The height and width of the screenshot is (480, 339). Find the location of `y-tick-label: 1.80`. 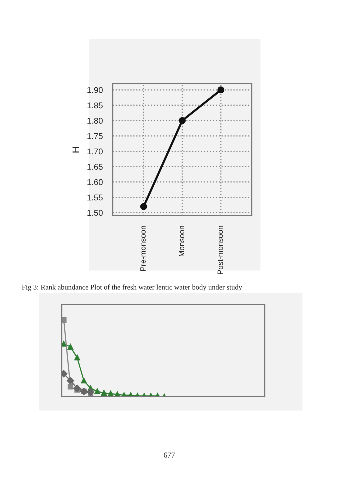

y-tick-label: 1.80 is located at coordinates (95, 121).